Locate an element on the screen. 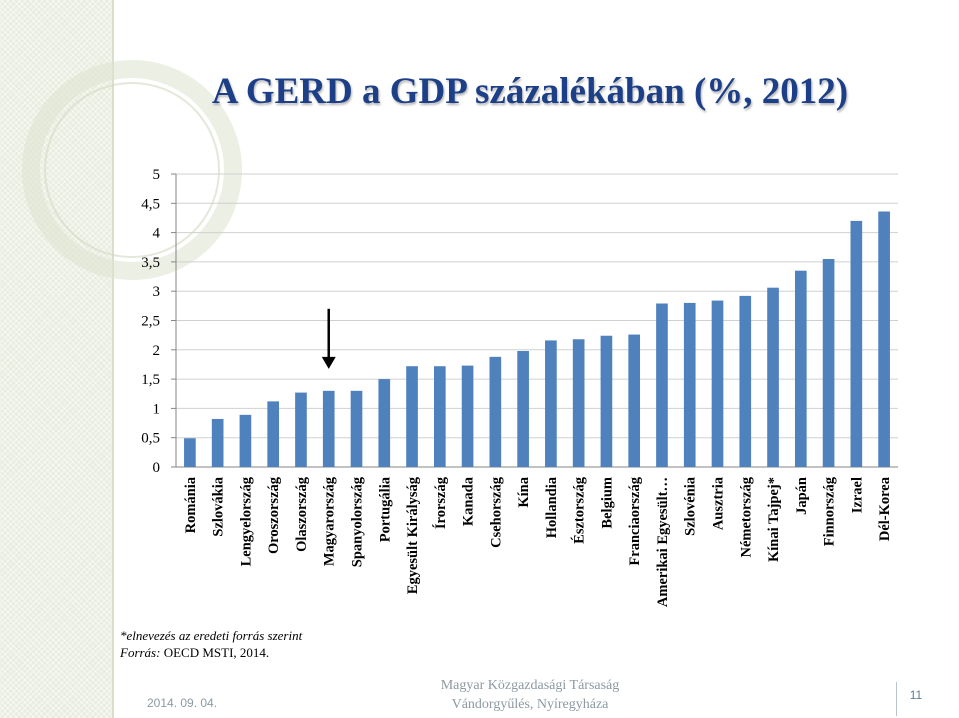  category-label: Kínai Tajpej* is located at coordinates (774, 519).